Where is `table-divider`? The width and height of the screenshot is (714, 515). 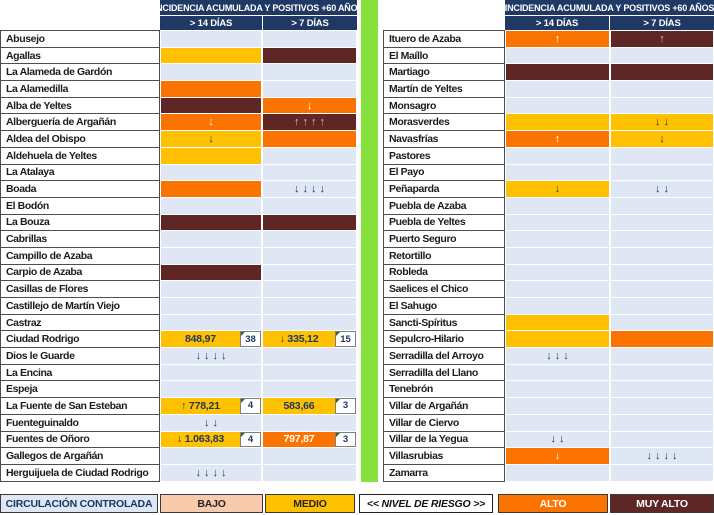 table-divider is located at coordinates (369, 241).